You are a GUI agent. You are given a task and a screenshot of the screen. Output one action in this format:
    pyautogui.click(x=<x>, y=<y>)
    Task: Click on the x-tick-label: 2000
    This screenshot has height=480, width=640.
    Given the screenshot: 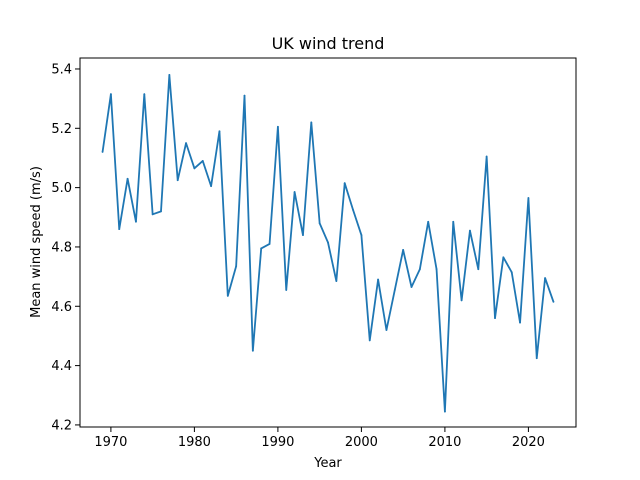 What is the action you would take?
    pyautogui.click(x=361, y=442)
    